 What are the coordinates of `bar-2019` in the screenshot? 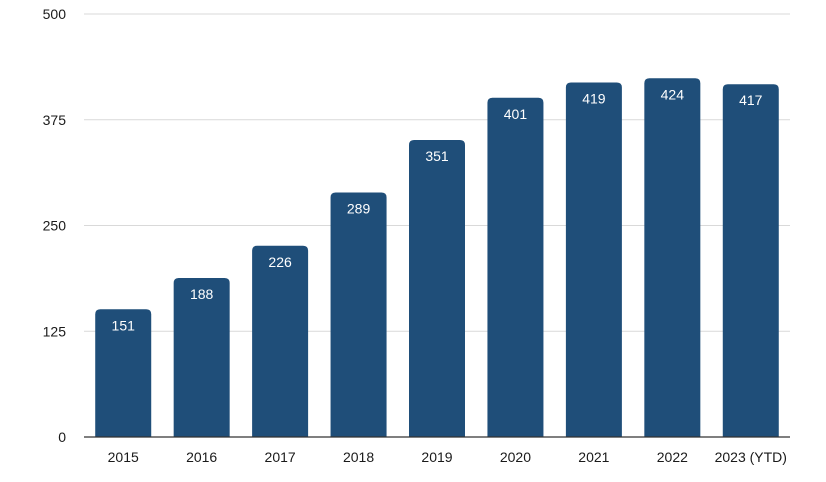 It's located at (437, 288).